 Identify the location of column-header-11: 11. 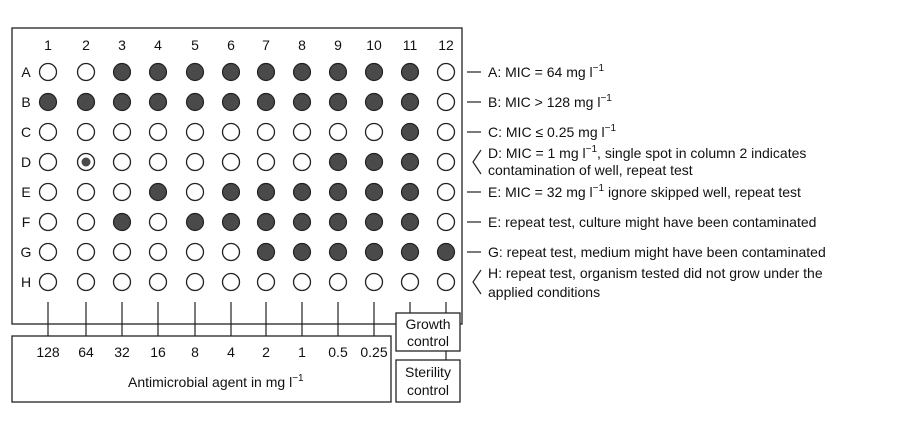
(410, 45).